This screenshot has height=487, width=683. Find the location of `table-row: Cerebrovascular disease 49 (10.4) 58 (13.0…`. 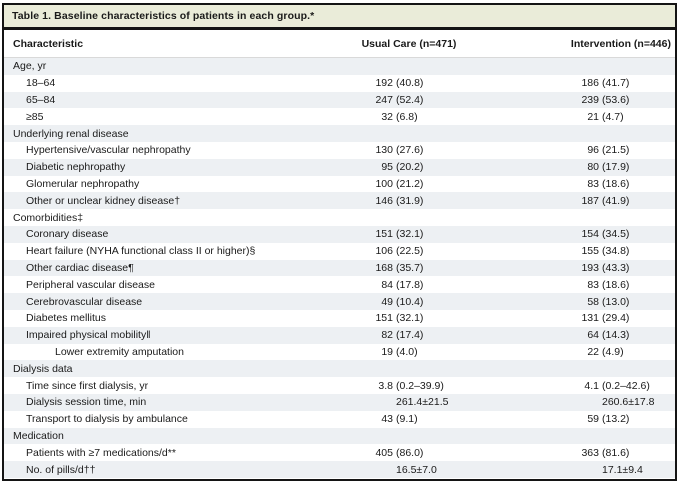

table-row: Cerebrovascular disease 49 (10.4) 58 (13.0… is located at coordinates (339, 301).